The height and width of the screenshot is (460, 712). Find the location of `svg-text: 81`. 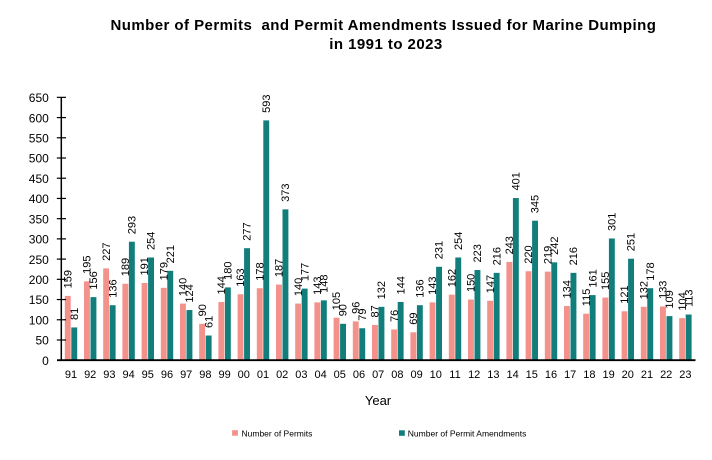

svg-text: 81 is located at coordinates (75, 314).